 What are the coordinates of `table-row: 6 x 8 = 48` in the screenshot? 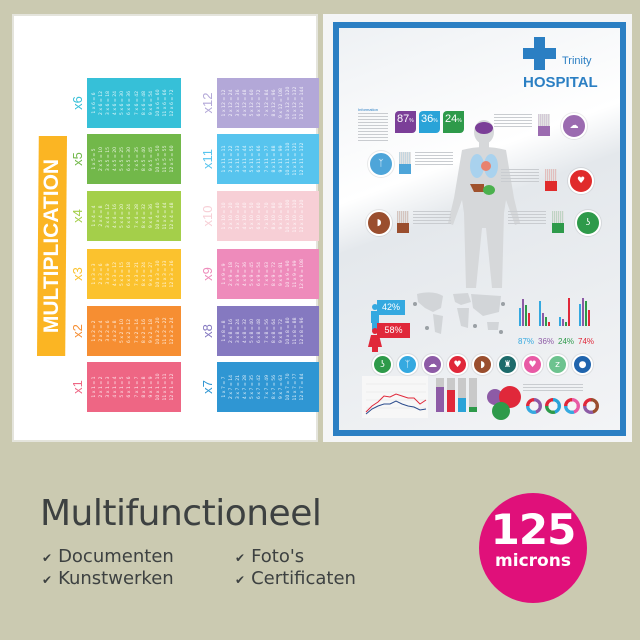 It's located at (260, 331).